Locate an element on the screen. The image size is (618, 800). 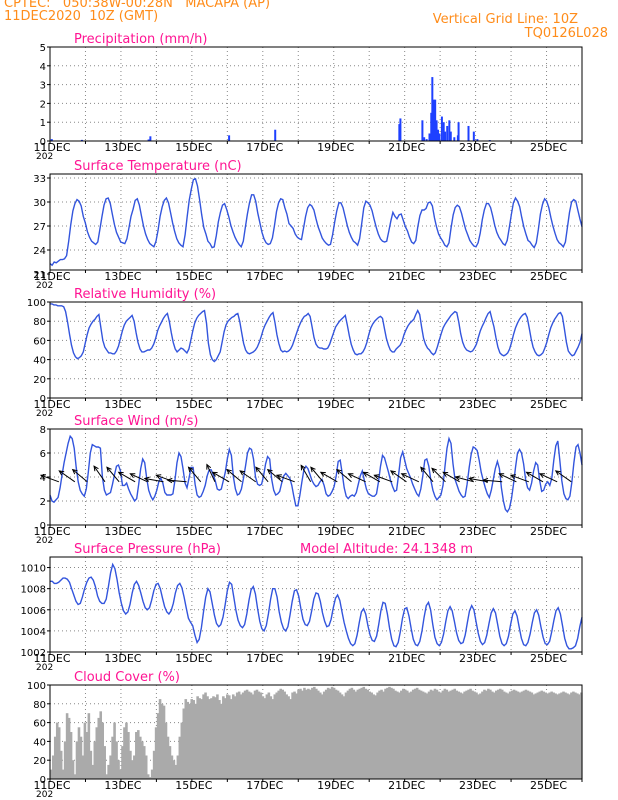
humidity-series-line is located at coordinates (316, 333).